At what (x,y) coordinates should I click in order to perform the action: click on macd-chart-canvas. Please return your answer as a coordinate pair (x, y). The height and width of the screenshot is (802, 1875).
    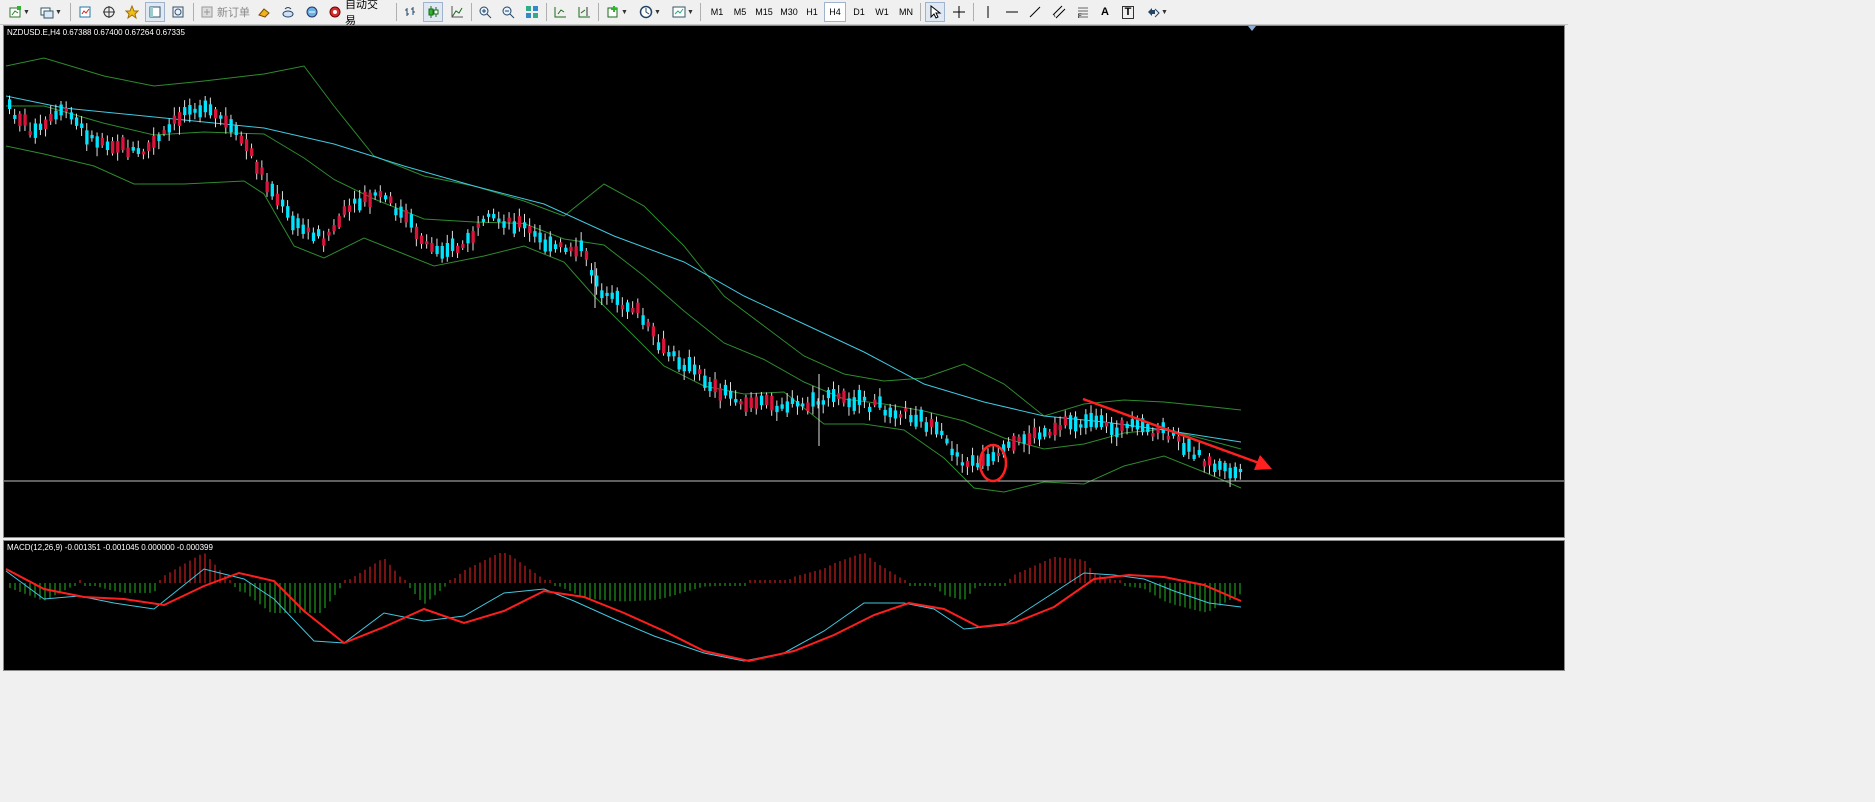
    Looking at the image, I should click on (784, 605).